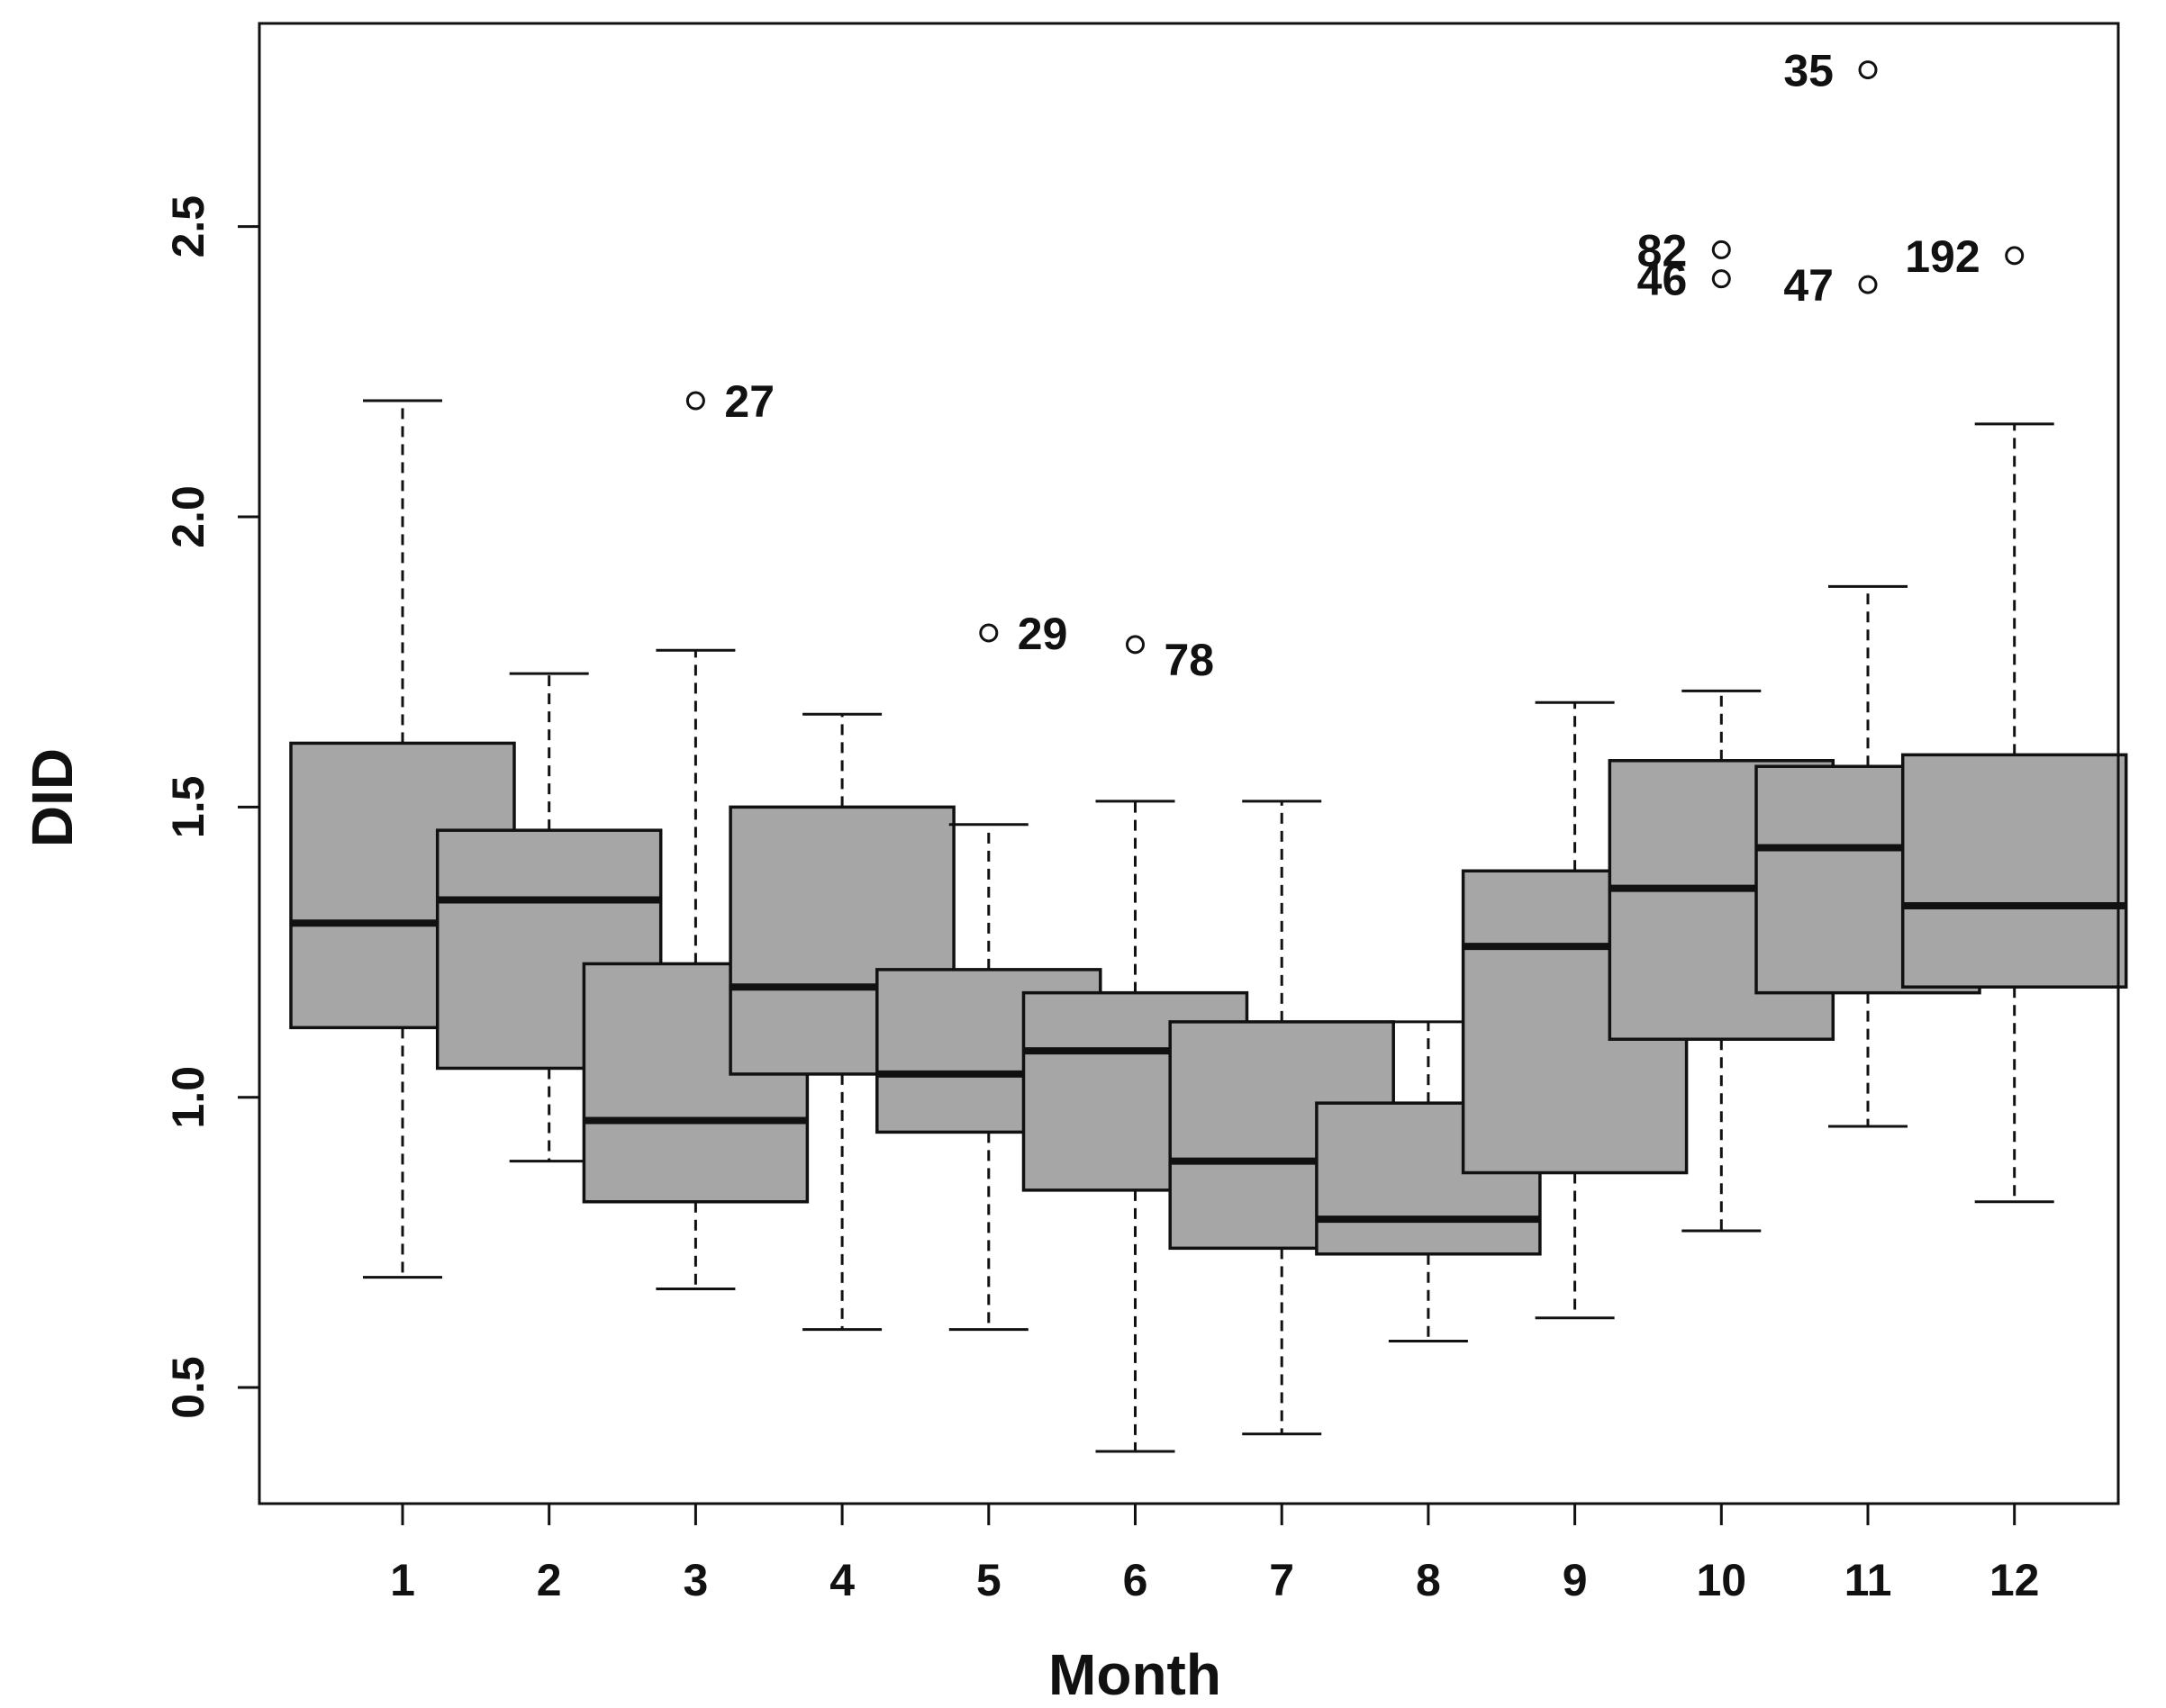  What do you see at coordinates (749, 401) in the screenshot?
I see `outlier-label: 27` at bounding box center [749, 401].